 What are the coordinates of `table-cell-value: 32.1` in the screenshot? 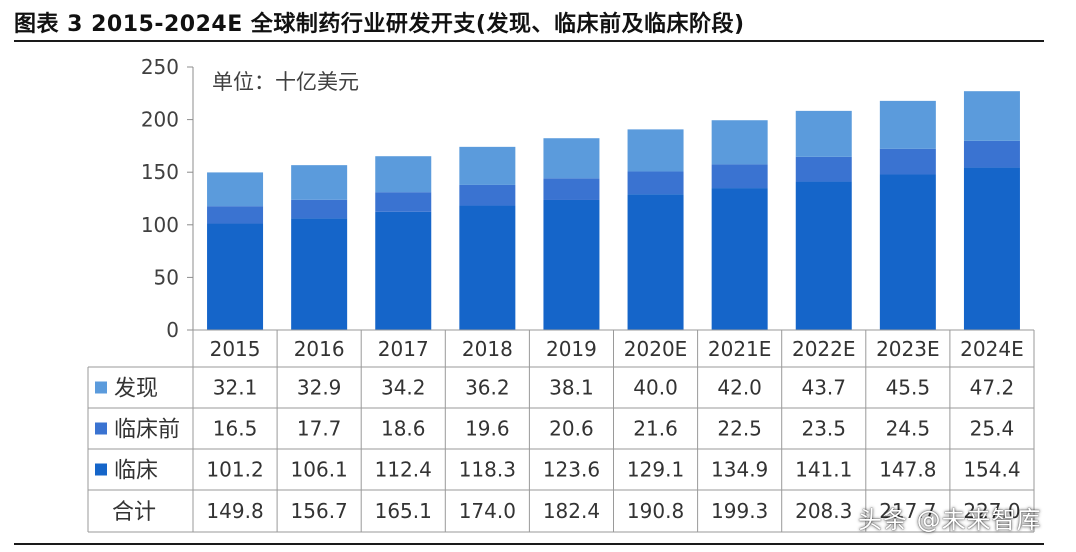 It's located at (235, 388).